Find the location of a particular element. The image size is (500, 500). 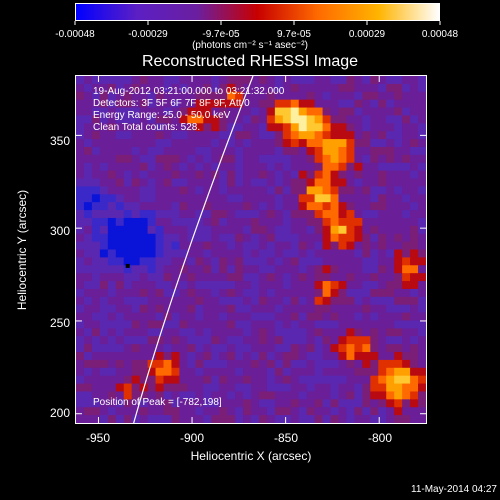

x-tick-label: -950 is located at coordinates (98, 438).